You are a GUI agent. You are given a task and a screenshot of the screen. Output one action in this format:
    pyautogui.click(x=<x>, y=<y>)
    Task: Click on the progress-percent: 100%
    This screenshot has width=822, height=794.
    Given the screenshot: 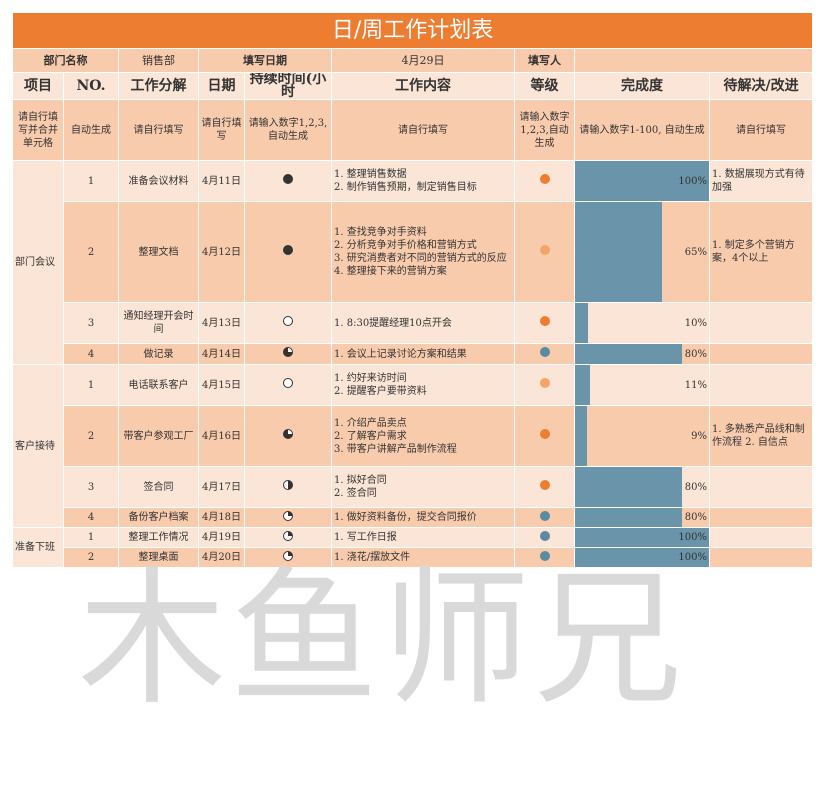 What is the action you would take?
    pyautogui.click(x=692, y=557)
    